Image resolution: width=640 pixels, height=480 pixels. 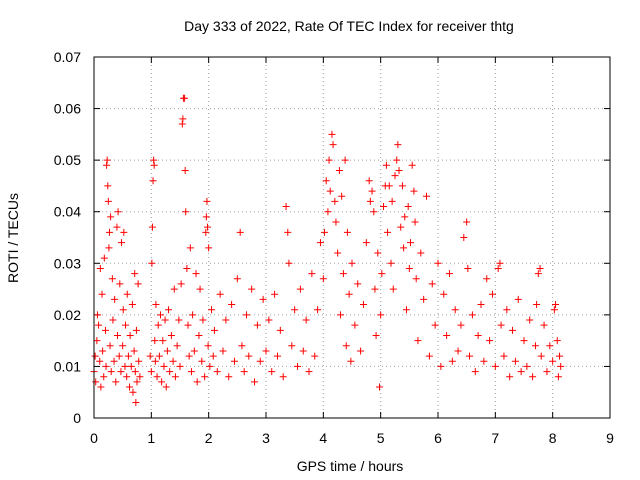 I want to click on x-tick-label: 6, so click(x=438, y=438).